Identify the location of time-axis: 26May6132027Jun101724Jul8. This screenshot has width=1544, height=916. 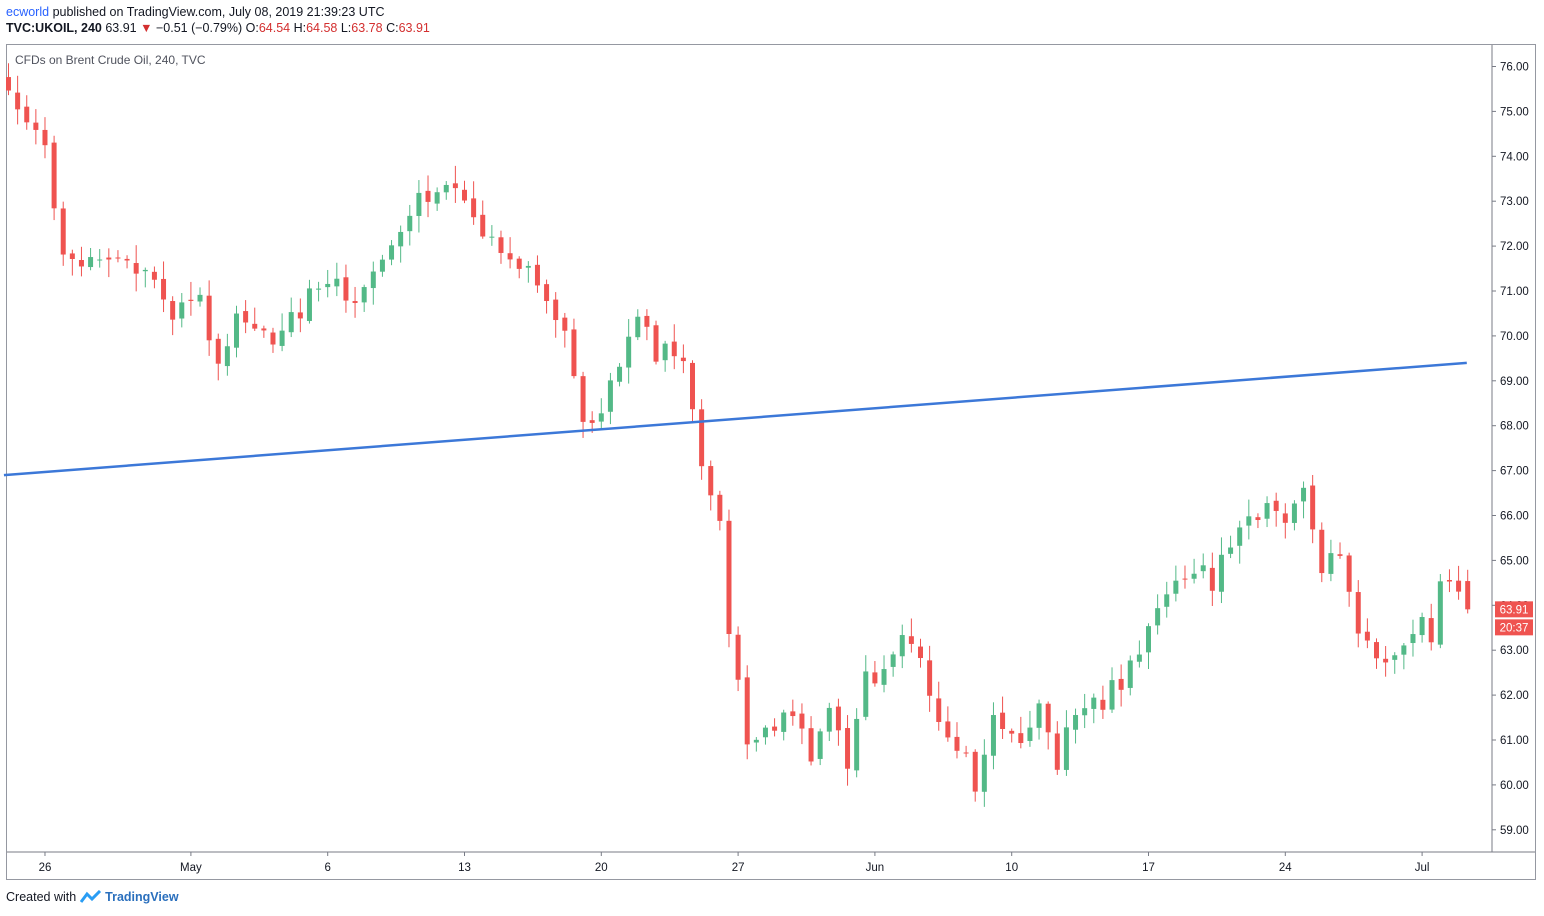
(771, 862).